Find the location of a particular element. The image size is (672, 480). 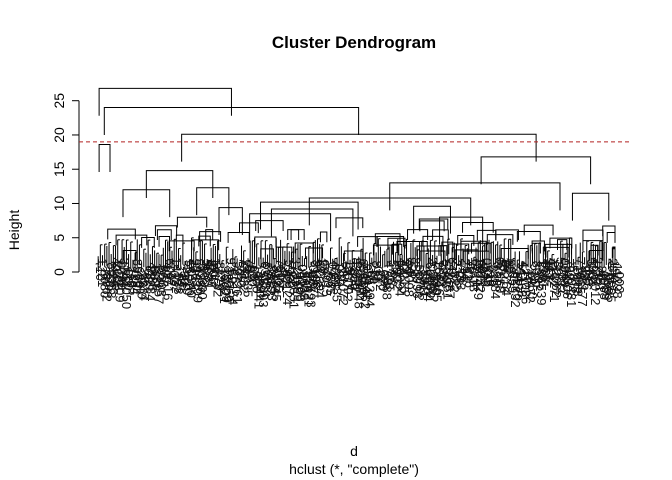

y-tick-label: 5 is located at coordinates (59, 238).